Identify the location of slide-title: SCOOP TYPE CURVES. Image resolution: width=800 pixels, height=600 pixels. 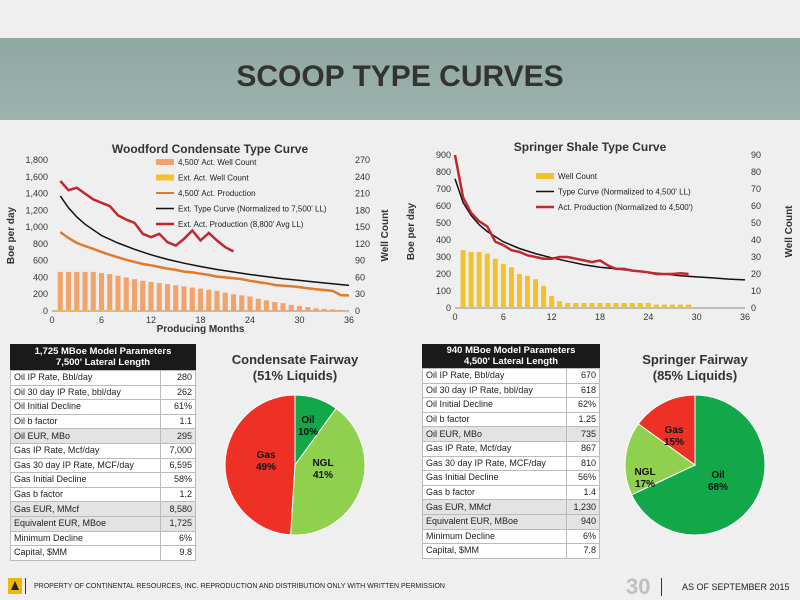
(400, 76).